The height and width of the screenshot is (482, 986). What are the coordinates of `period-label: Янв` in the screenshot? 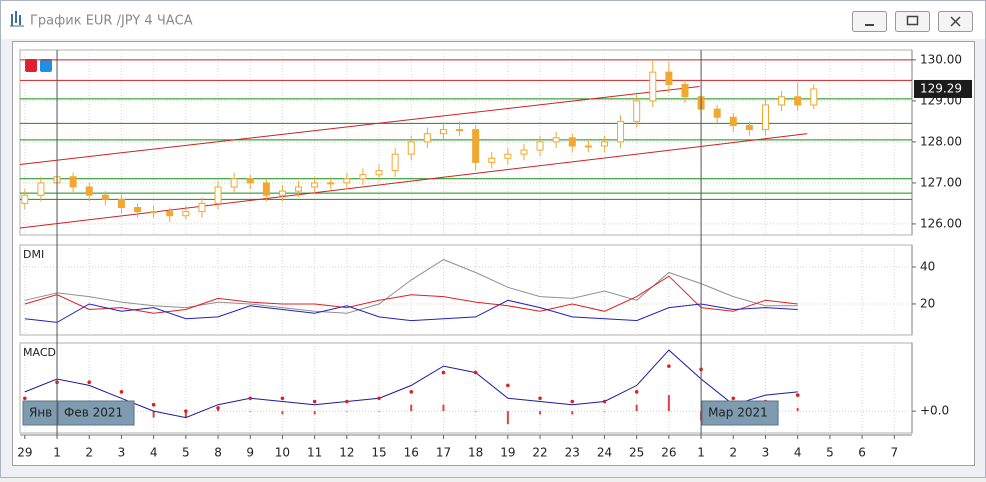 It's located at (40, 413).